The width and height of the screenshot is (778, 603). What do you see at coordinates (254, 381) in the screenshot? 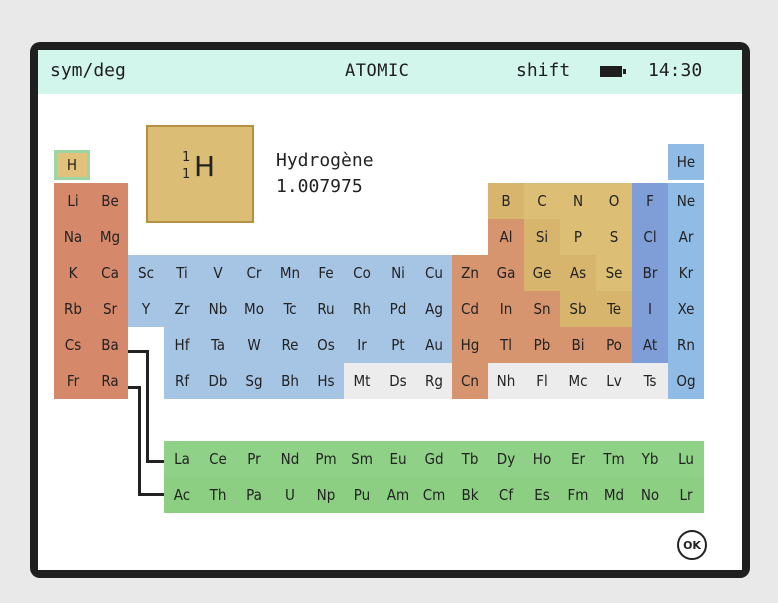
I see `element-sg: Sg` at bounding box center [254, 381].